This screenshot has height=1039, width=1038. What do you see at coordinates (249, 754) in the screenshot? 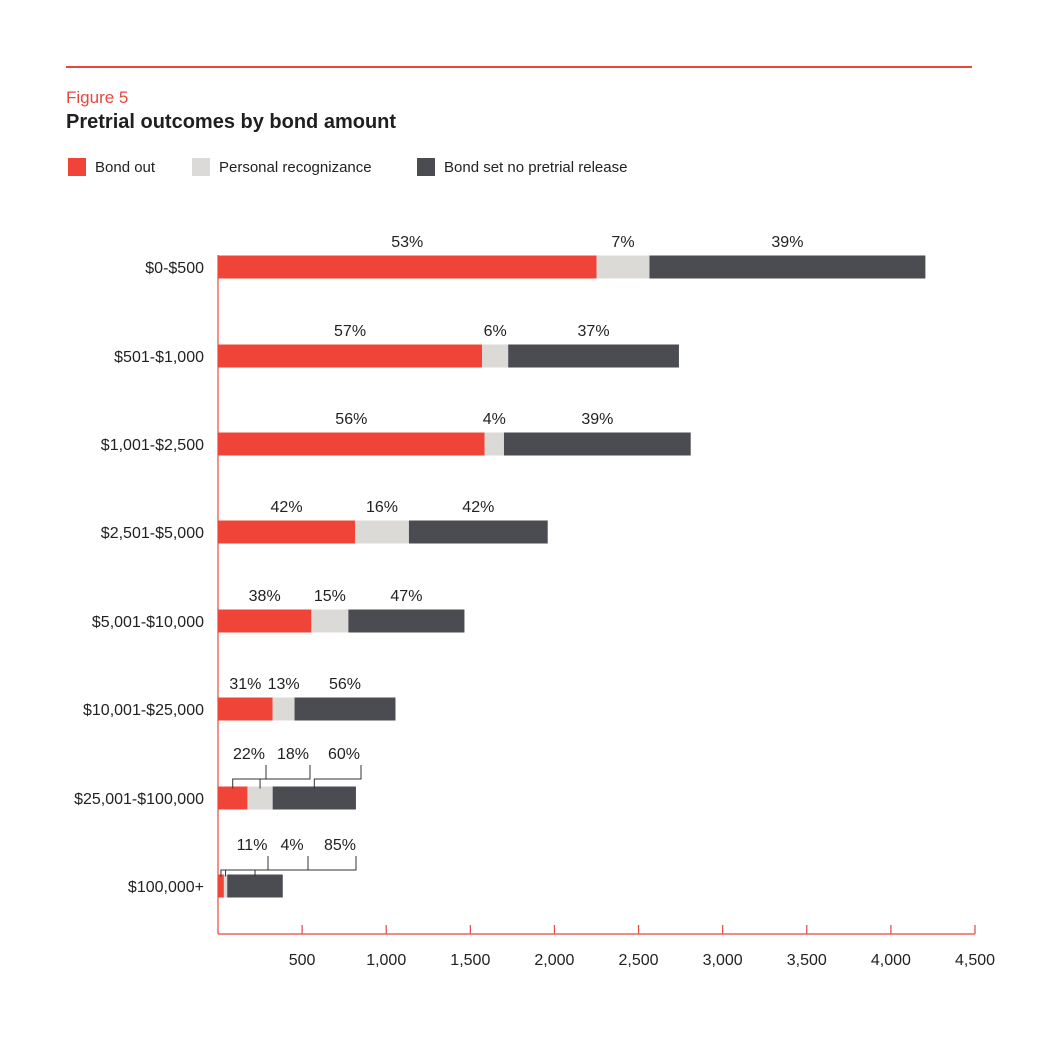
I see `data-label-bond-out: 22%` at bounding box center [249, 754].